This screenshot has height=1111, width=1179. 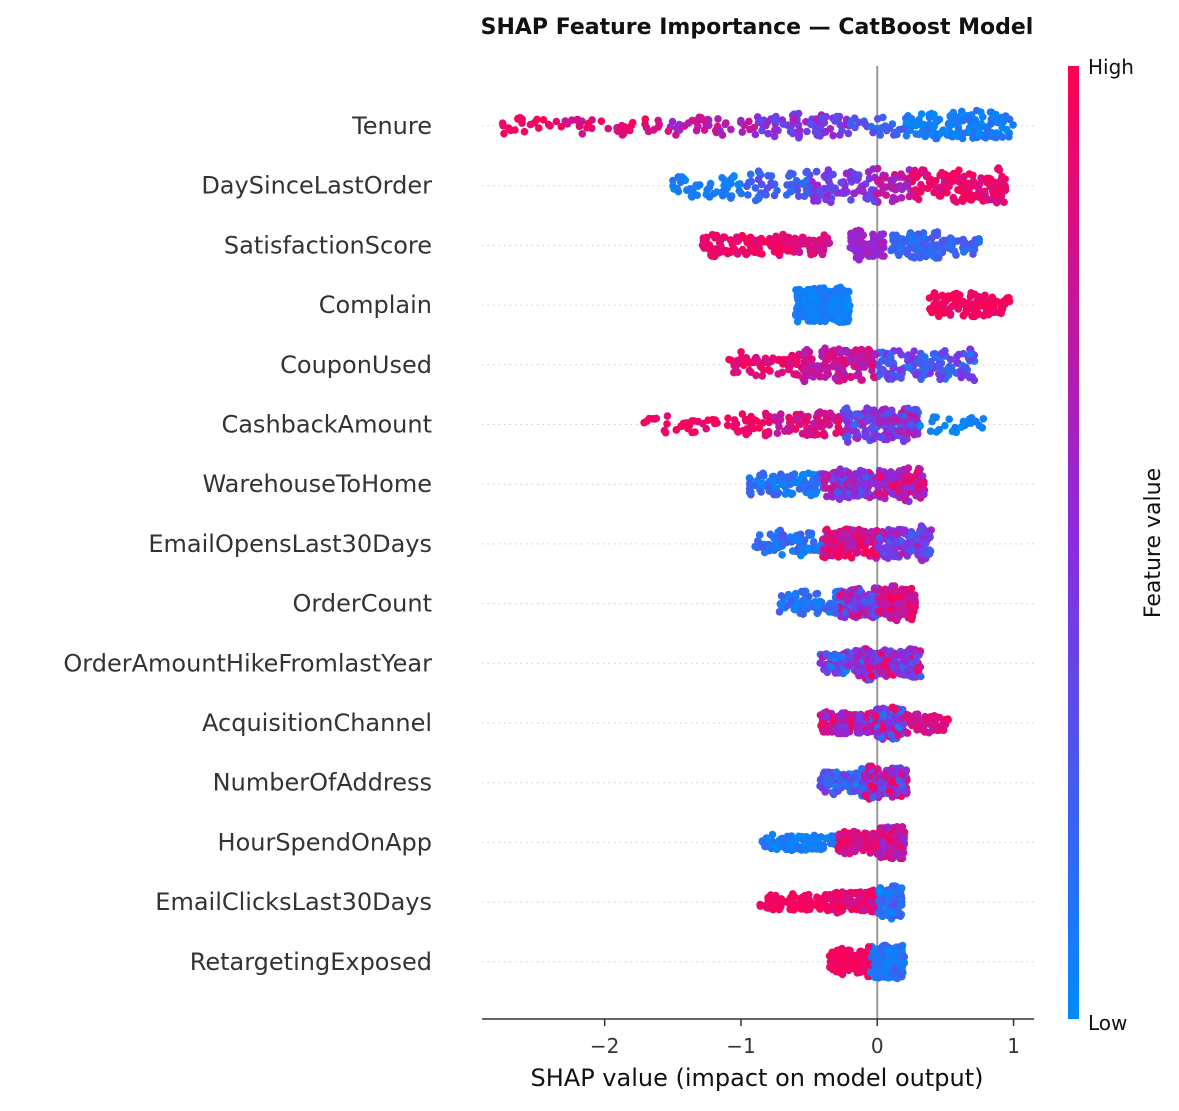 I want to click on chart-title: SHAP Feature Importance — CatBoost Model, so click(x=757, y=27).